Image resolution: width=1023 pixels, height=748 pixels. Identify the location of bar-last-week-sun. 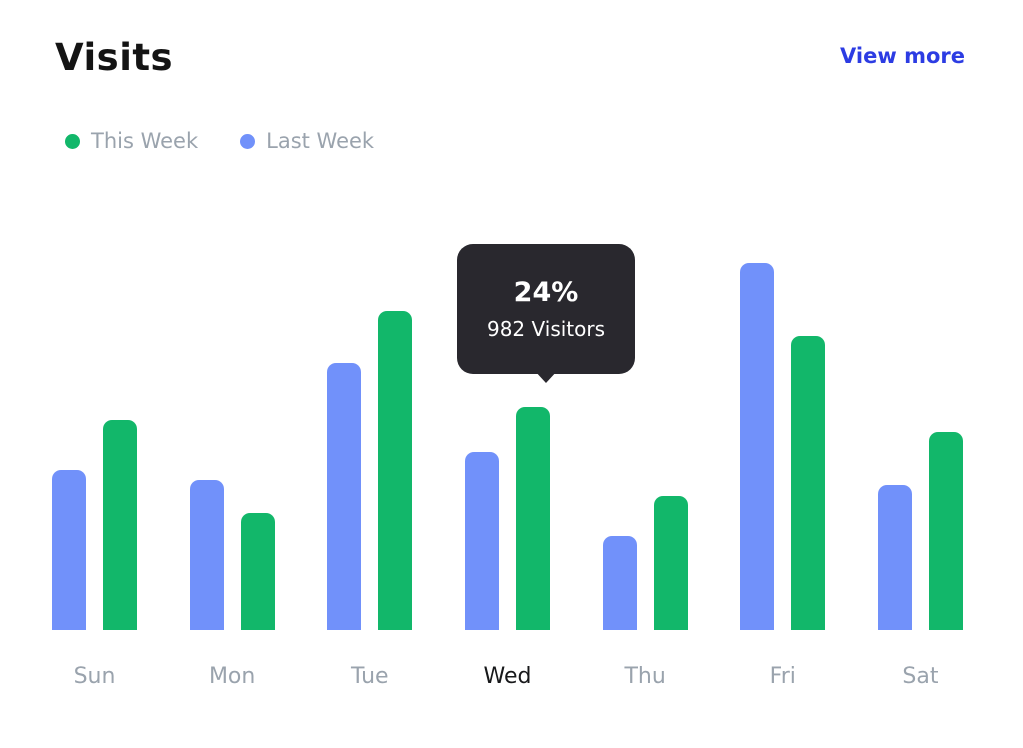
(69, 550).